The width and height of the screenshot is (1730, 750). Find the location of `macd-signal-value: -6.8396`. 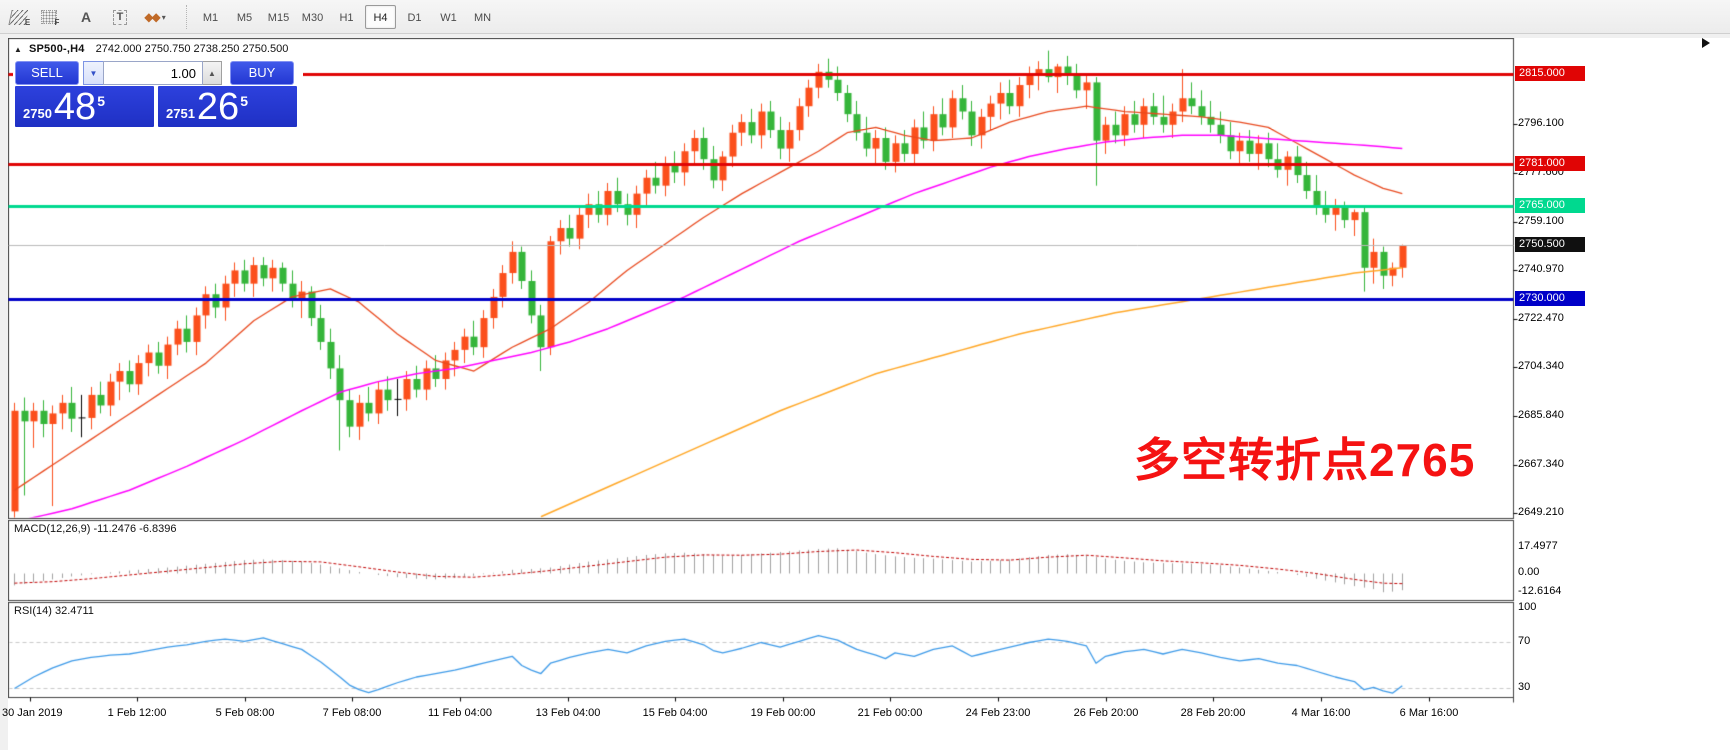

macd-signal-value: -6.8396 is located at coordinates (158, 529).